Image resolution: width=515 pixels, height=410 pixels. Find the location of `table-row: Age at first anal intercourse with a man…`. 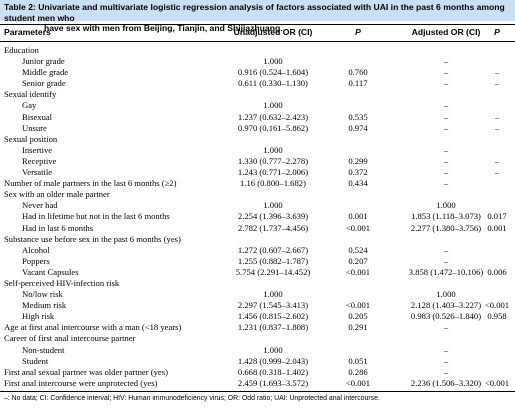

table-row: Age at first anal intercourse with a man… is located at coordinates (257, 327).